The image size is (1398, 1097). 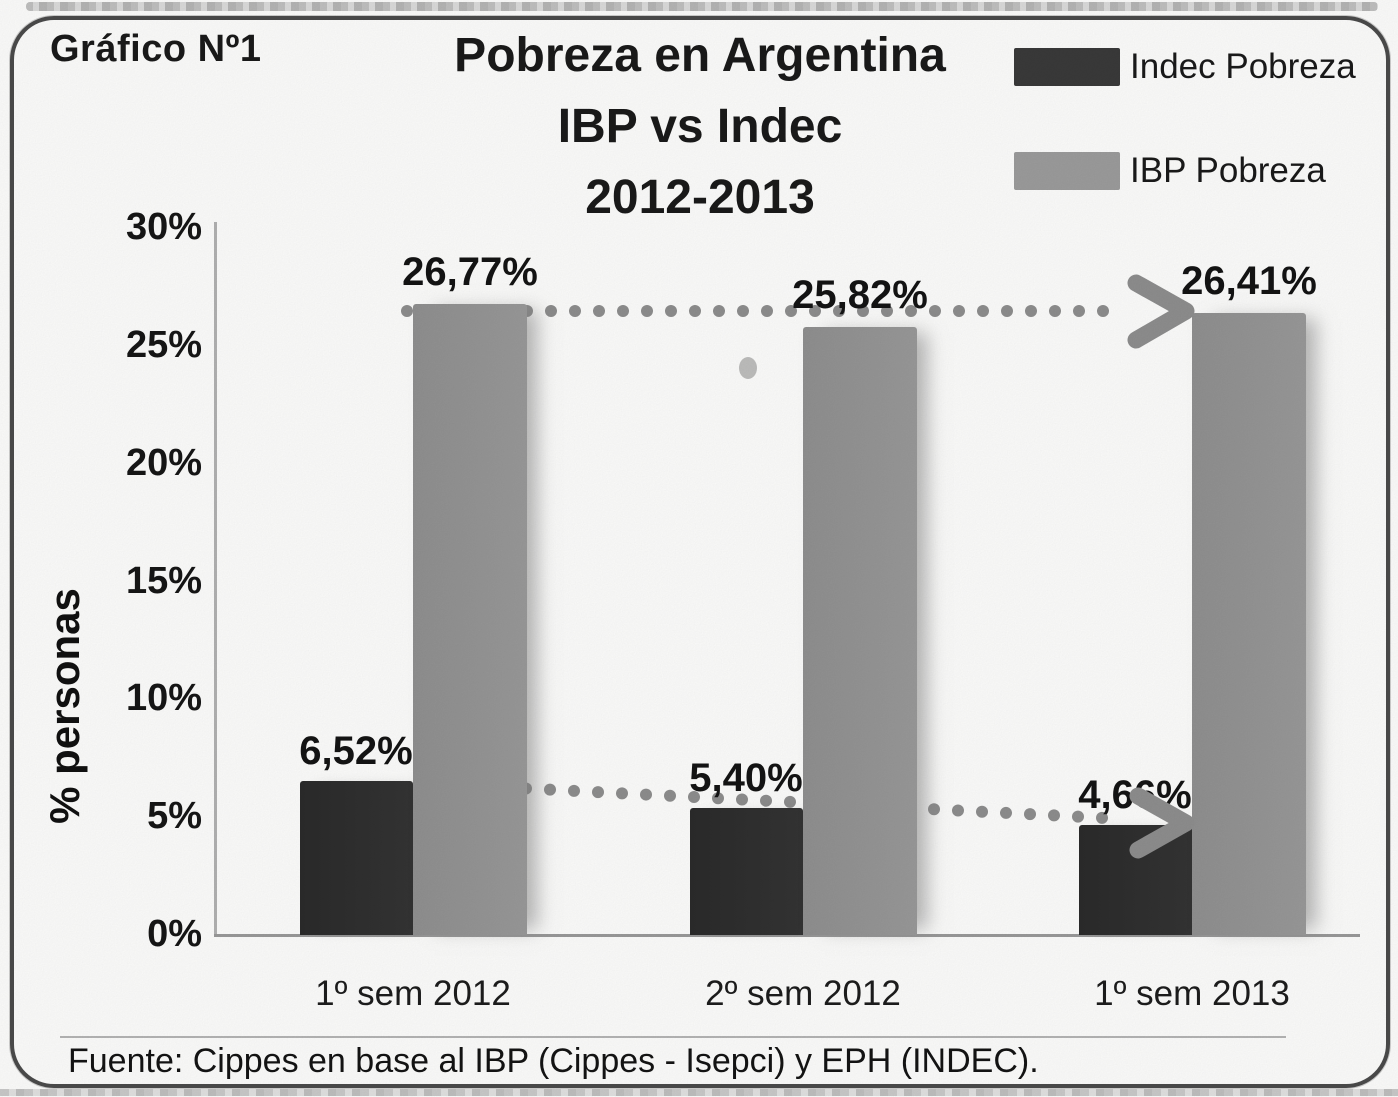 What do you see at coordinates (163, 344) in the screenshot?
I see `y-tick-label: 25%` at bounding box center [163, 344].